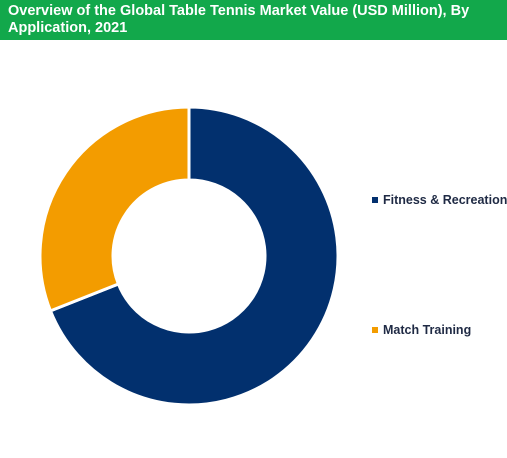 The image size is (507, 458). I want to click on legend-marker-match-training, so click(375, 330).